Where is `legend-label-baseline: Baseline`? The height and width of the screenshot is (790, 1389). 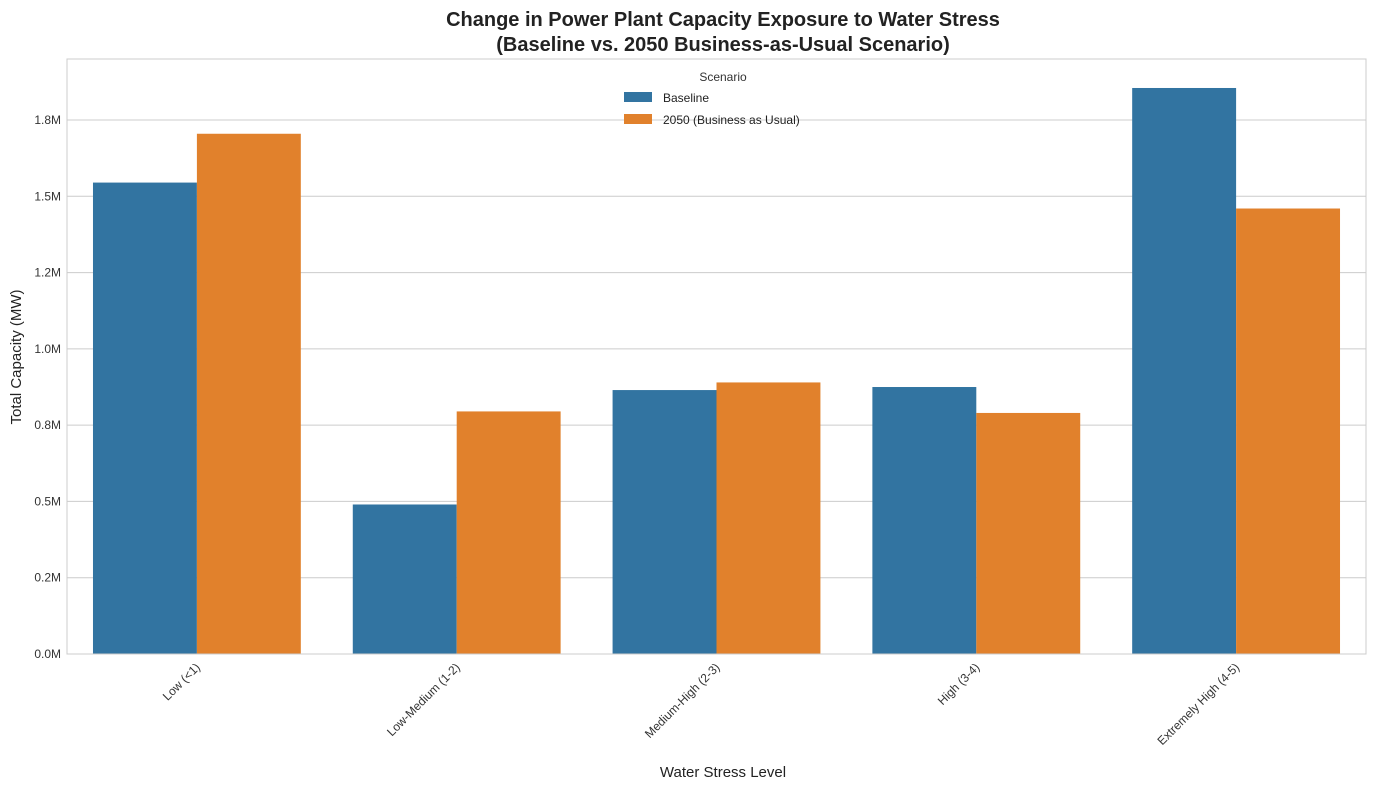 legend-label-baseline: Baseline is located at coordinates (686, 98).